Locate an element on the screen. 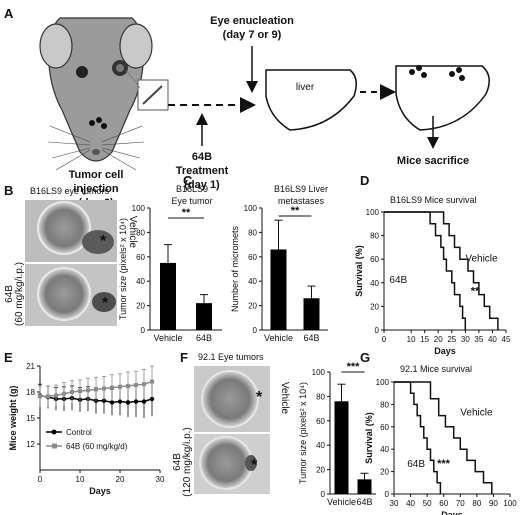  step-treat-line1: 64B is located at coordinates (202, 157).